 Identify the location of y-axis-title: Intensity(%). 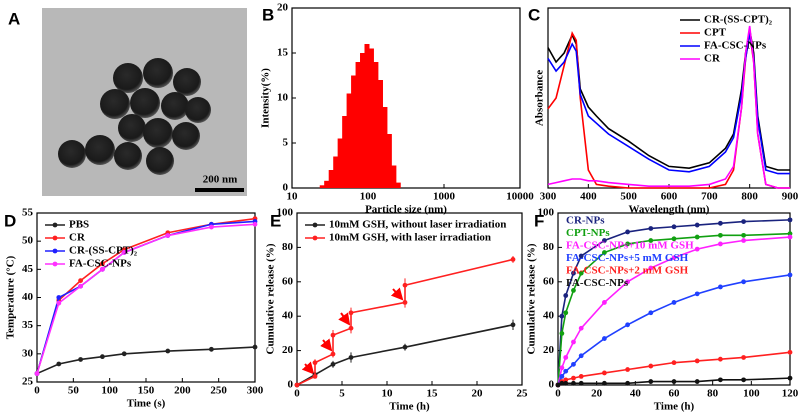
(266, 98).